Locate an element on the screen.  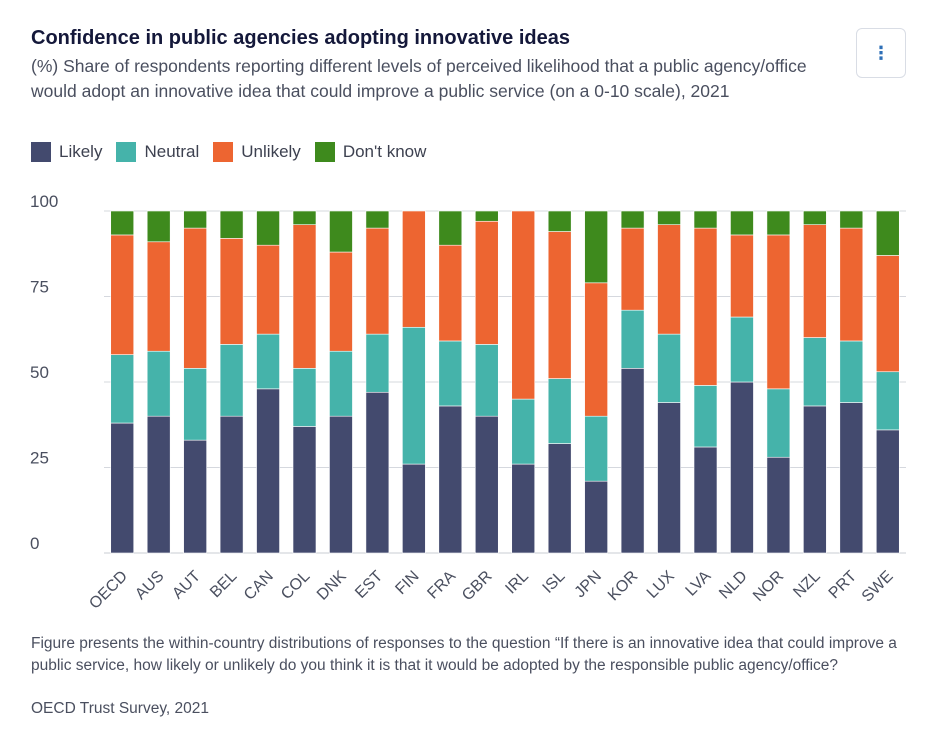
bar-bel-neutral is located at coordinates (231, 380).